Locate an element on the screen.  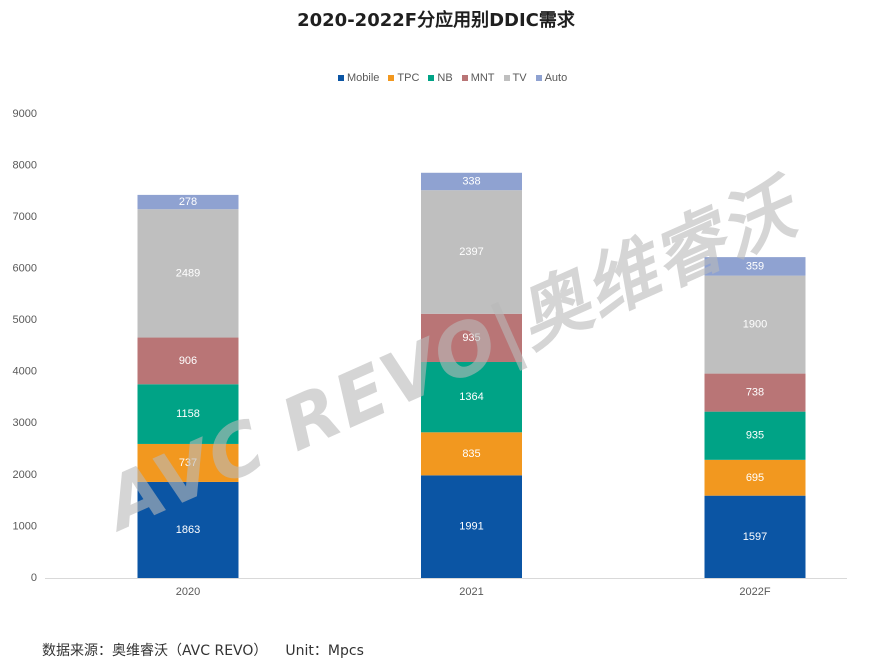
data-label-auto-2020: 278 is located at coordinates (188, 202).